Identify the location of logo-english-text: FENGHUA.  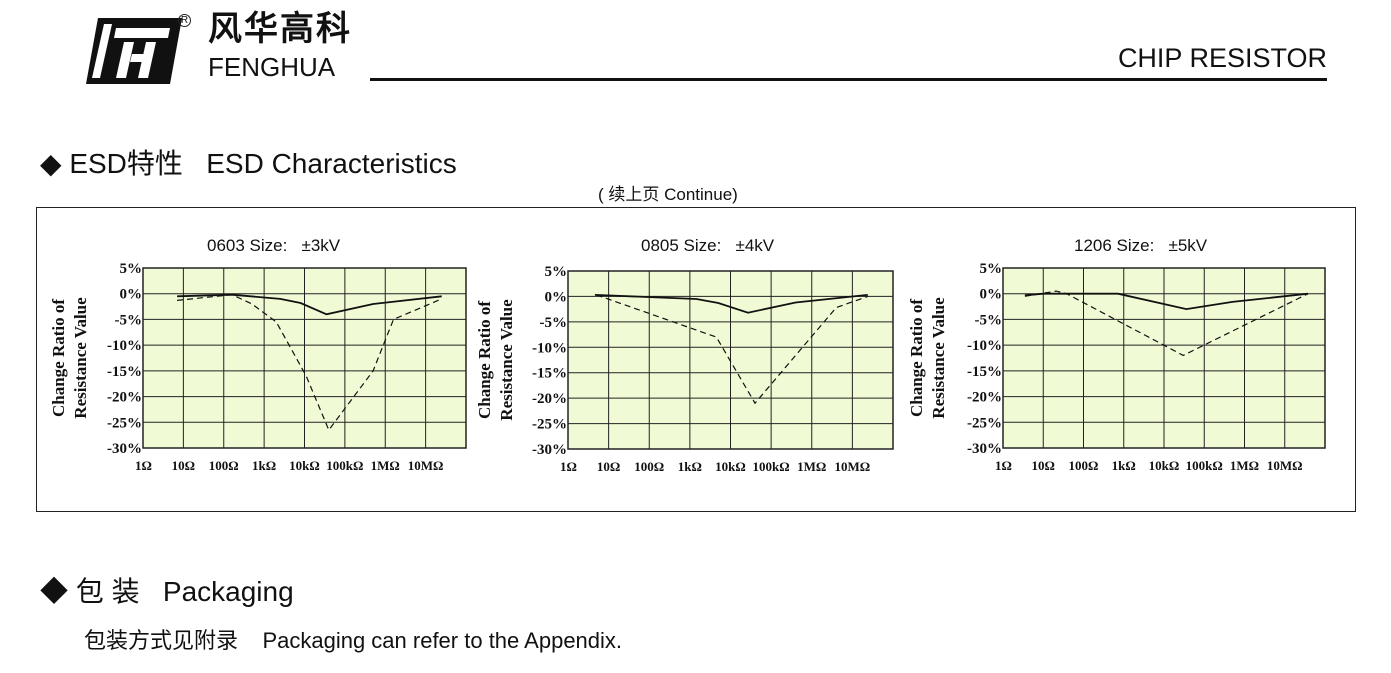
(272, 67).